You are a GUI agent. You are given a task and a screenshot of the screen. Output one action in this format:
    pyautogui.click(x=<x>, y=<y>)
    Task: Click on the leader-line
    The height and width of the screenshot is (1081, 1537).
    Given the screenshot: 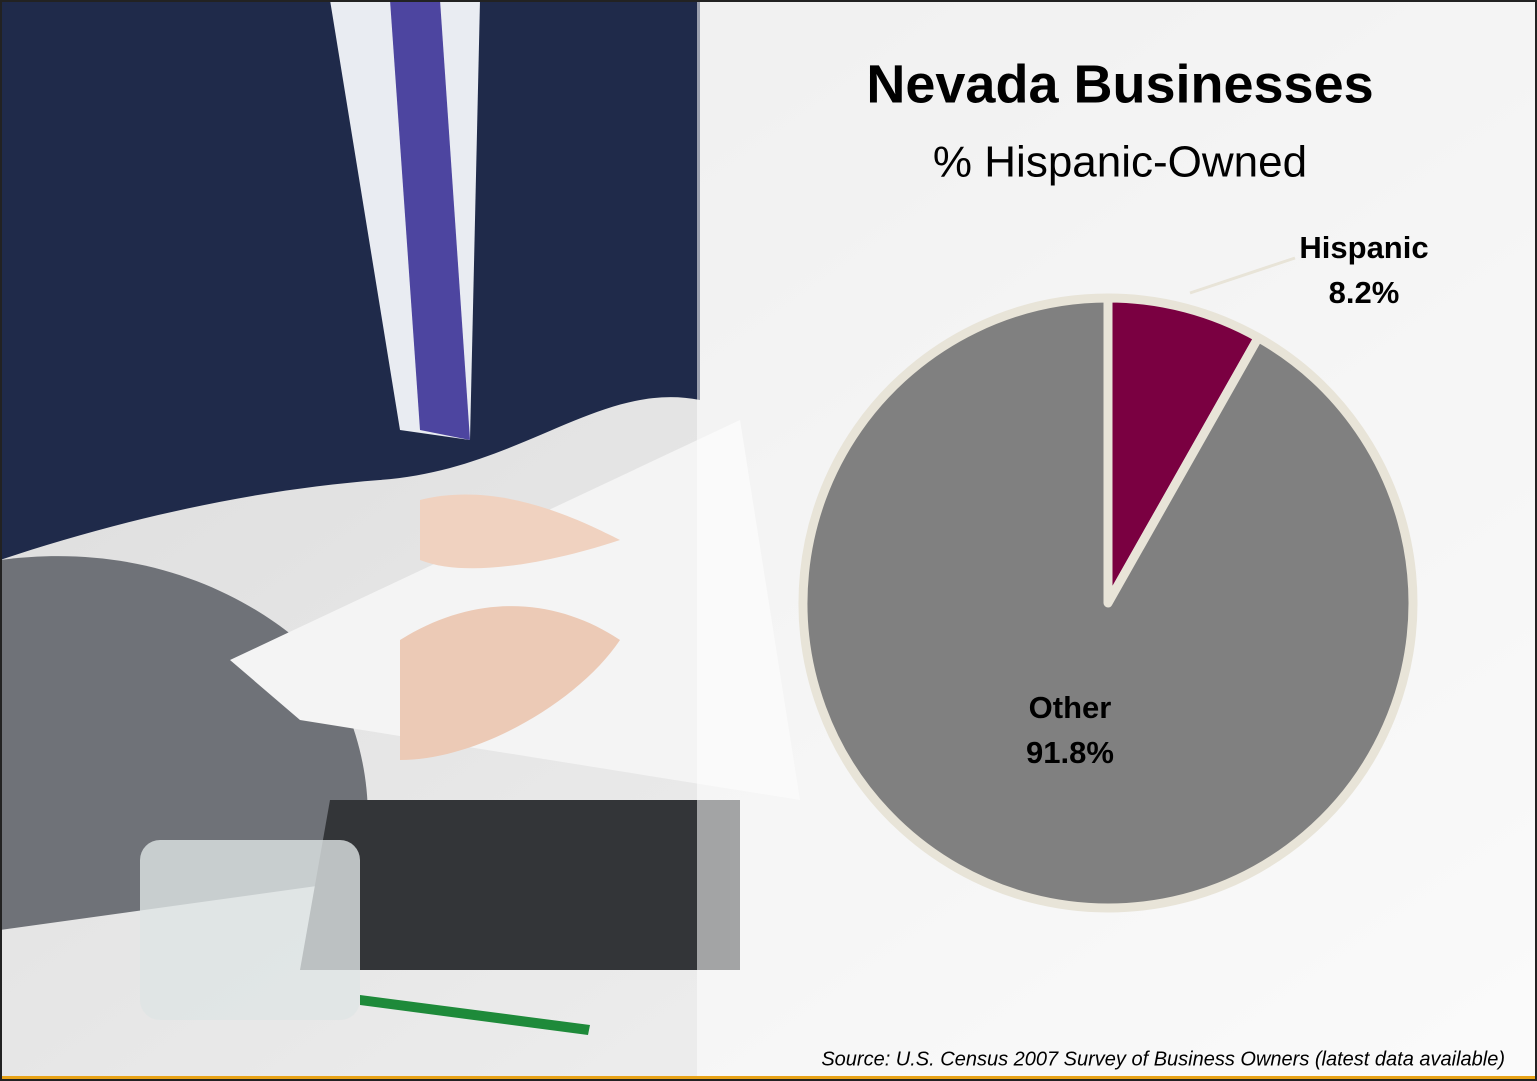 What is the action you would take?
    pyautogui.click(x=1242, y=275)
    